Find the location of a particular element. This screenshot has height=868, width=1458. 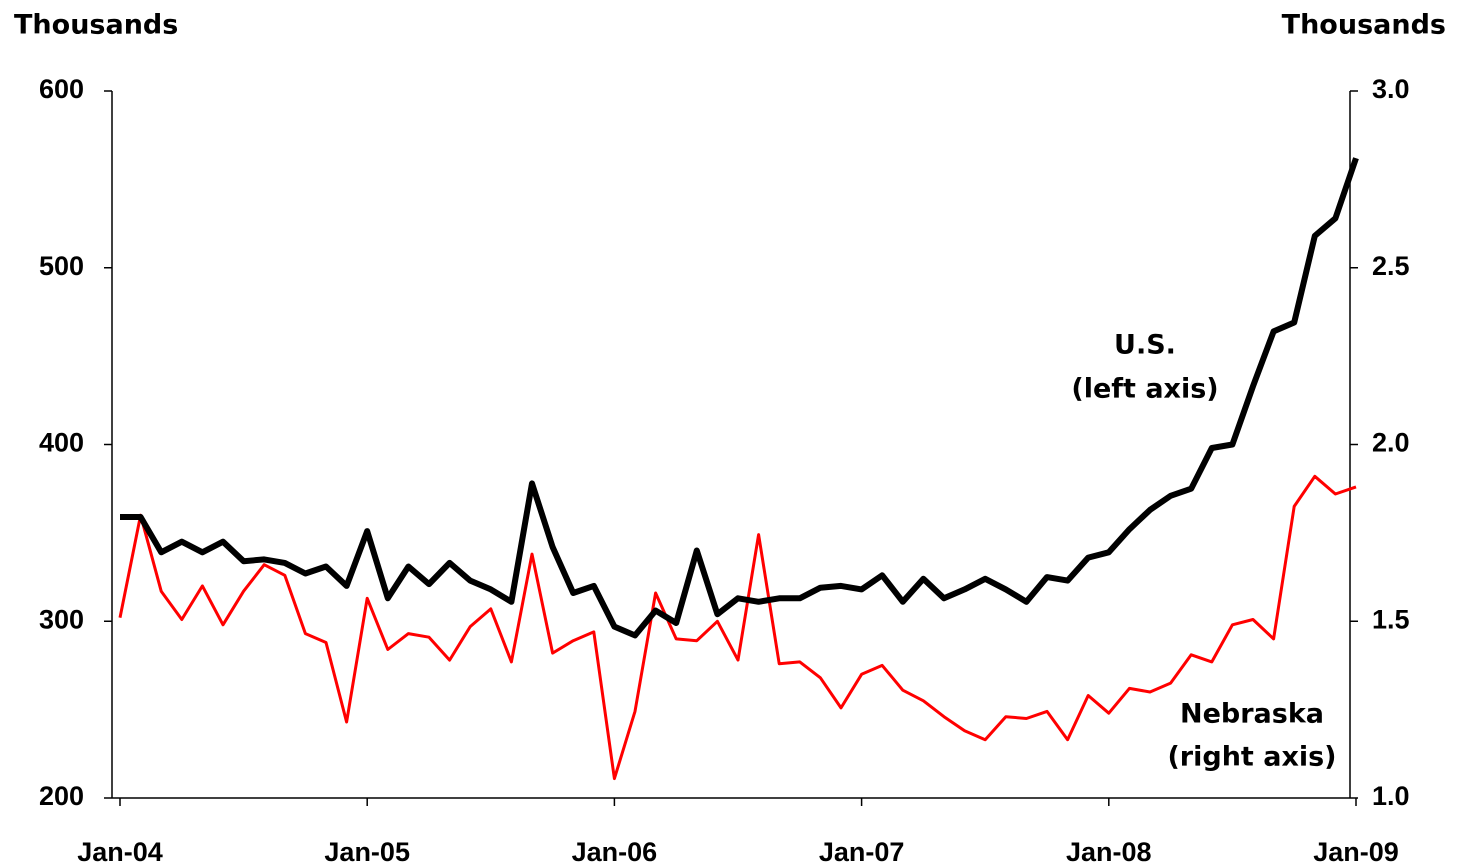

annotation: Nebraska is located at coordinates (1252, 714).